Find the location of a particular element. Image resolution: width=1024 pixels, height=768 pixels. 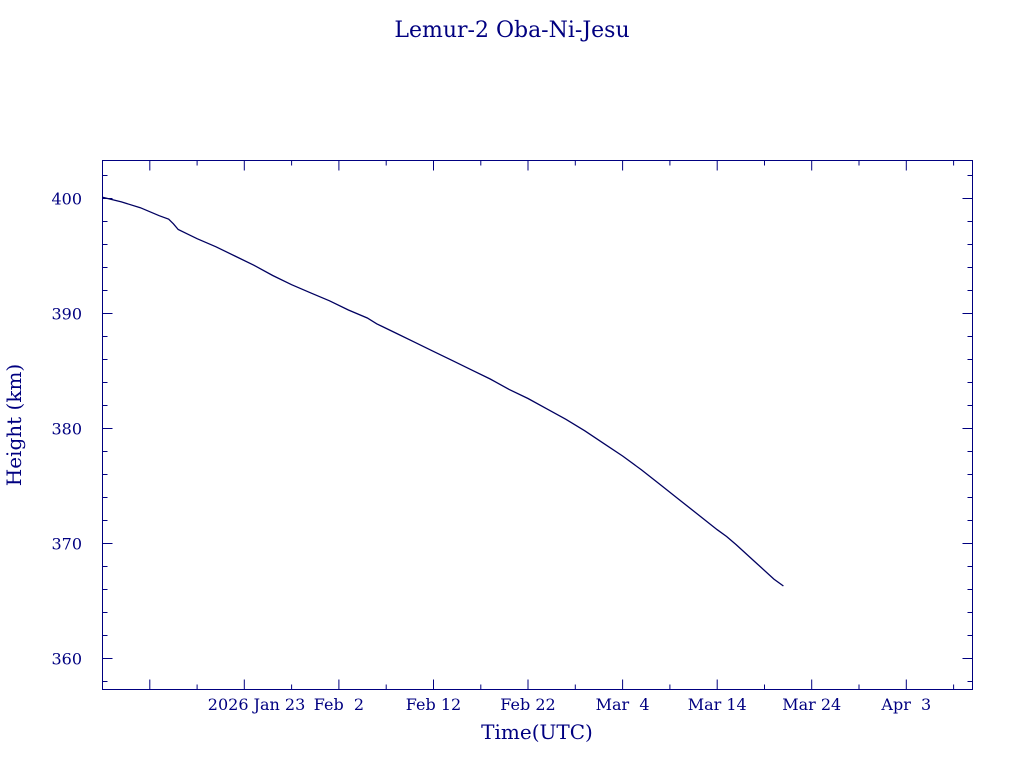

chart-title: Lemur-2 Oba-Ni-Jesu is located at coordinates (511, 30).